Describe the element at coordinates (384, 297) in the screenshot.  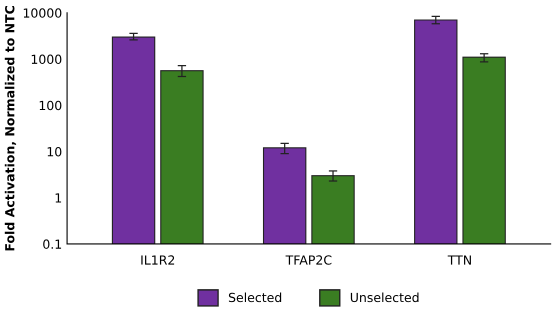
I see `legend-label: Unselected` at that location.